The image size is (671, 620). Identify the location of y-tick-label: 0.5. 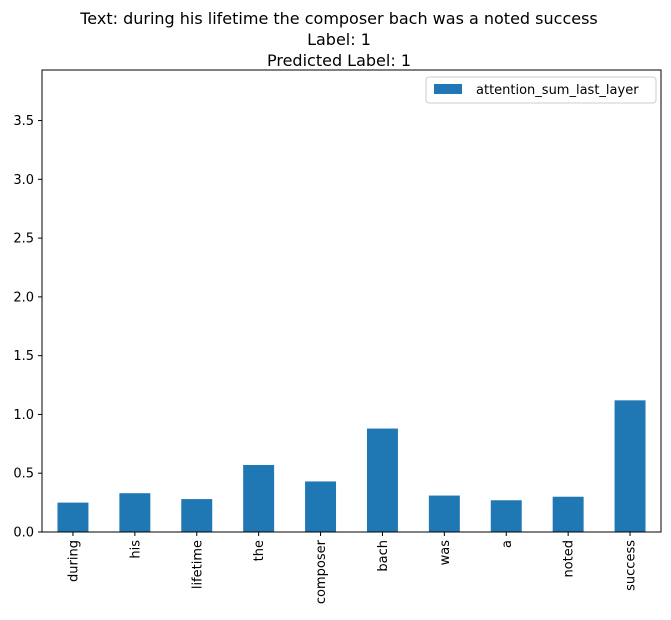
(23, 474).